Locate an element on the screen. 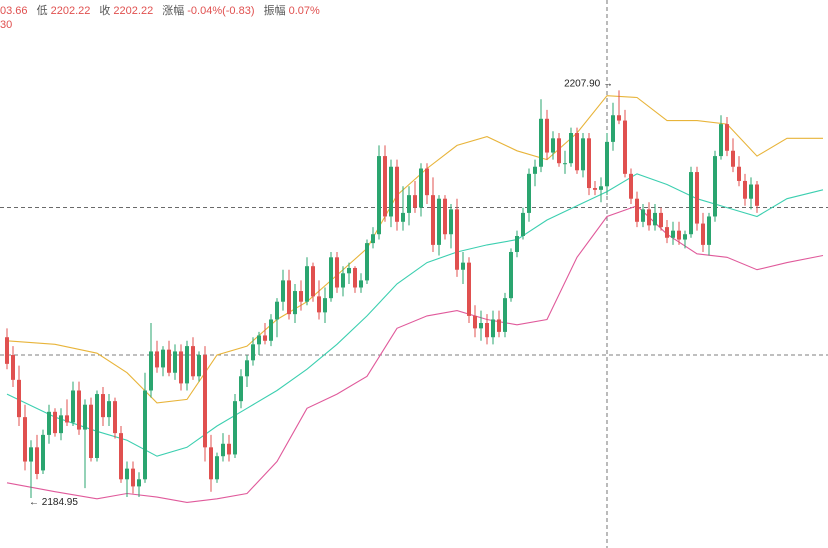  low-price-annotation: ← 2184.95 is located at coordinates (53, 502).